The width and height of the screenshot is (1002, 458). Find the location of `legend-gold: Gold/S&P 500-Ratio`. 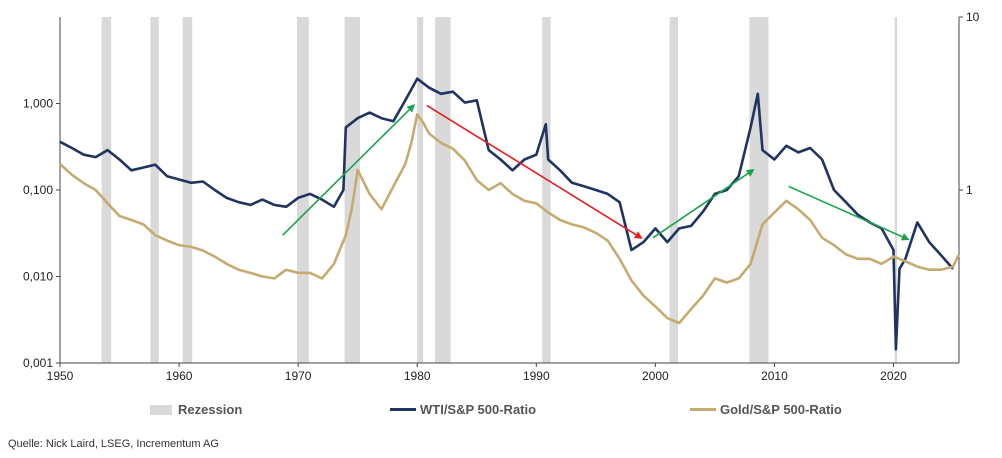

legend-gold: Gold/S&P 500-Ratio is located at coordinates (766, 409).